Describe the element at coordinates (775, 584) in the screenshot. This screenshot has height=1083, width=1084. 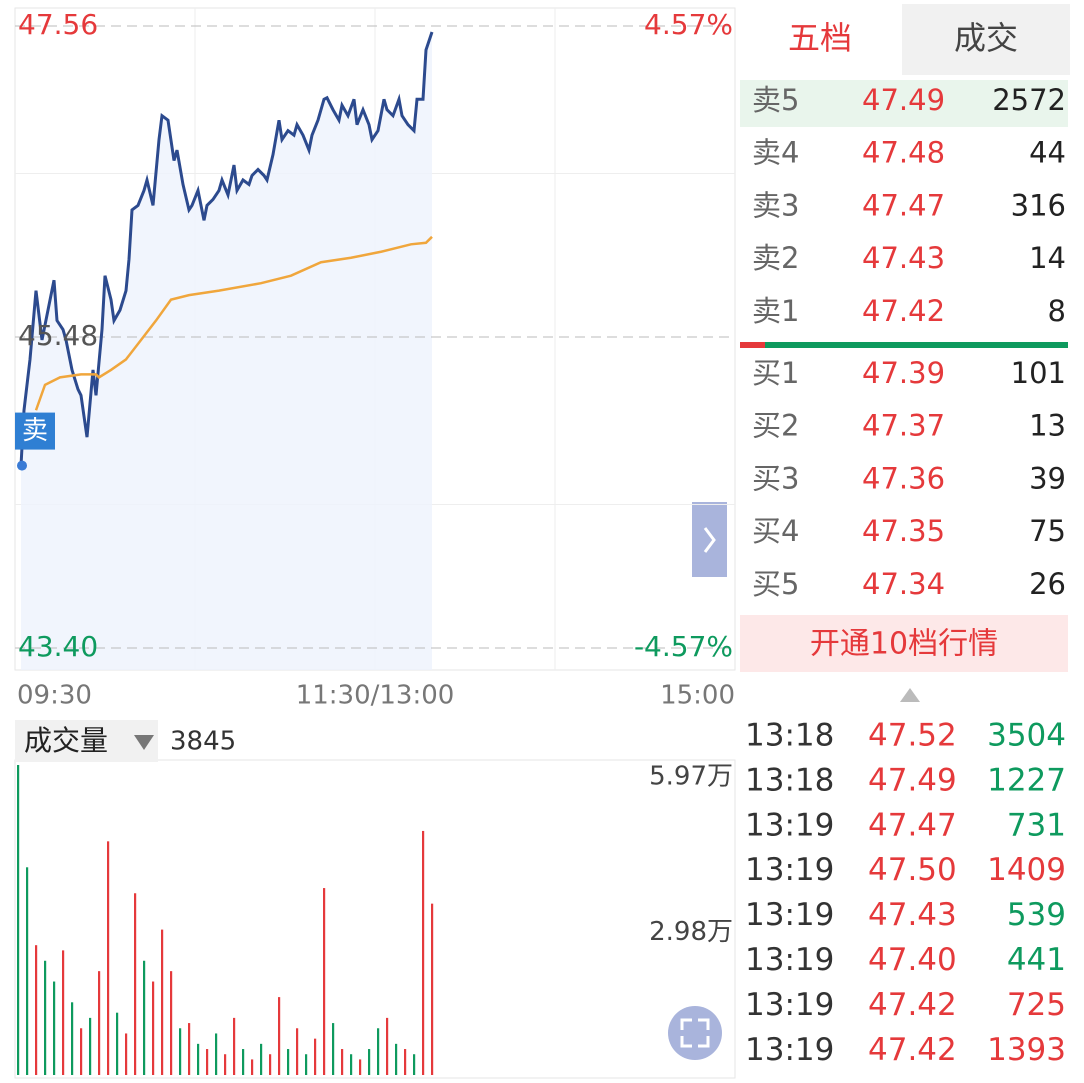
I see `book-label: 买5` at that location.